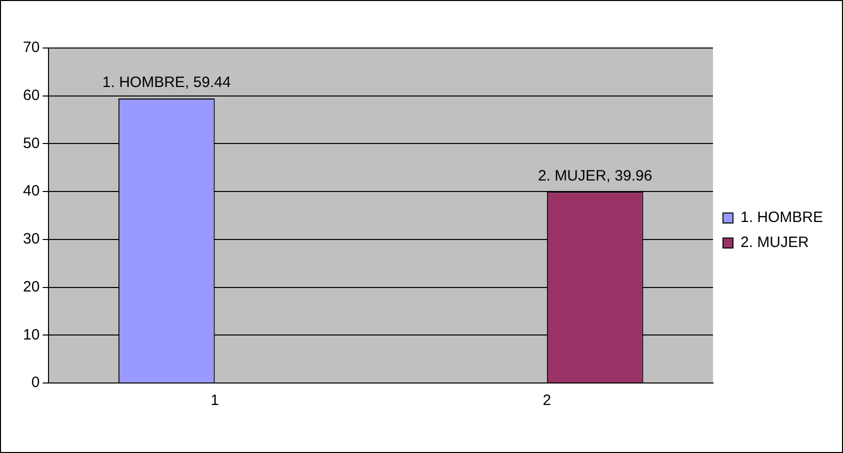 This screenshot has width=843, height=453. Describe the element at coordinates (31, 239) in the screenshot. I see `y-tick-label: 30` at that location.